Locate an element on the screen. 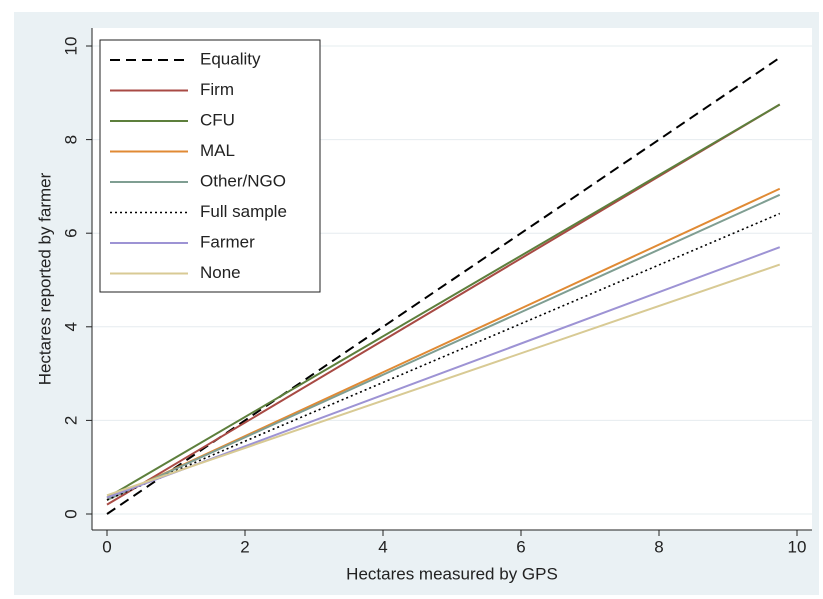  x-tick-label: 10 is located at coordinates (797, 546).